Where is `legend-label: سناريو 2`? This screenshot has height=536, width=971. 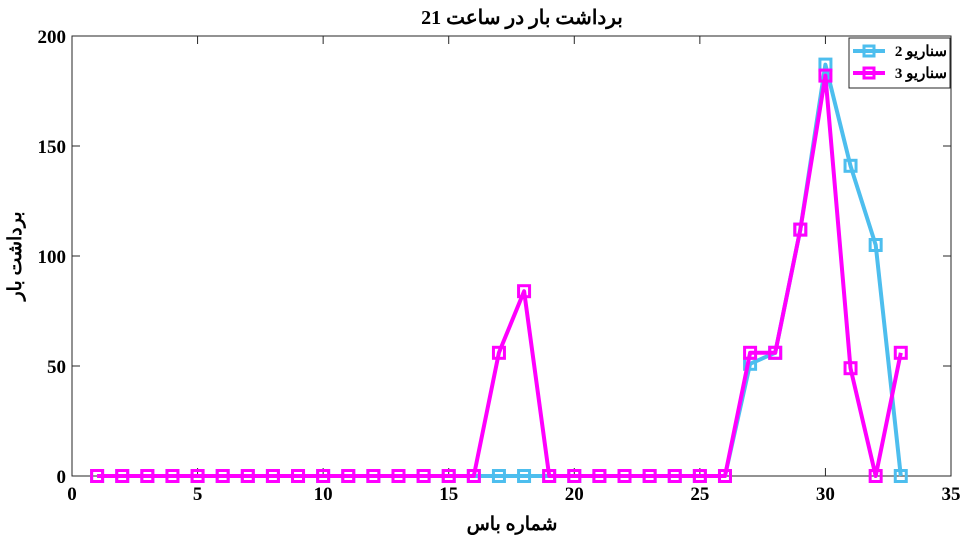 legend-label: سناريو 2 is located at coordinates (921, 52).